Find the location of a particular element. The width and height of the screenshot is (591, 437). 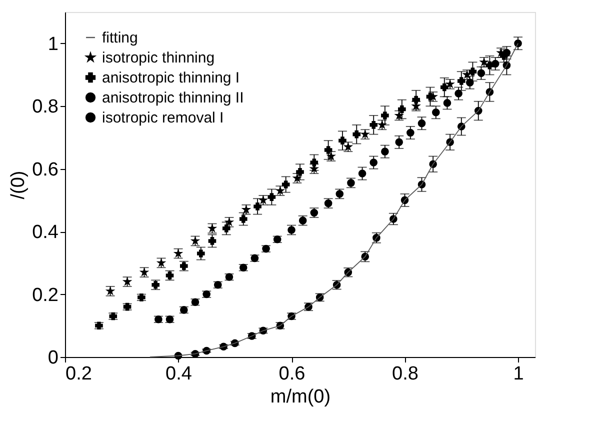

y-tick-label: 0.2 is located at coordinates (45, 295).